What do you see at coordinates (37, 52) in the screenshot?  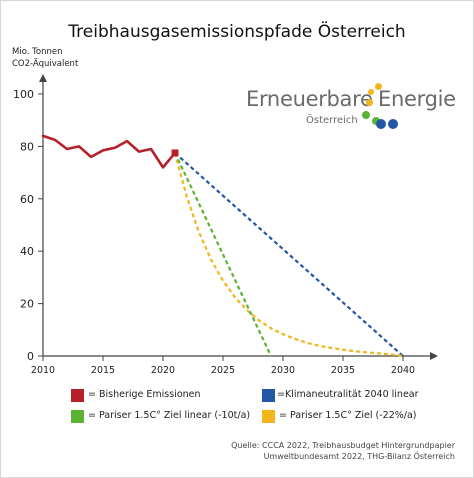 I see `y-axis-unit-line-1: Mio. Tonnen` at bounding box center [37, 52].